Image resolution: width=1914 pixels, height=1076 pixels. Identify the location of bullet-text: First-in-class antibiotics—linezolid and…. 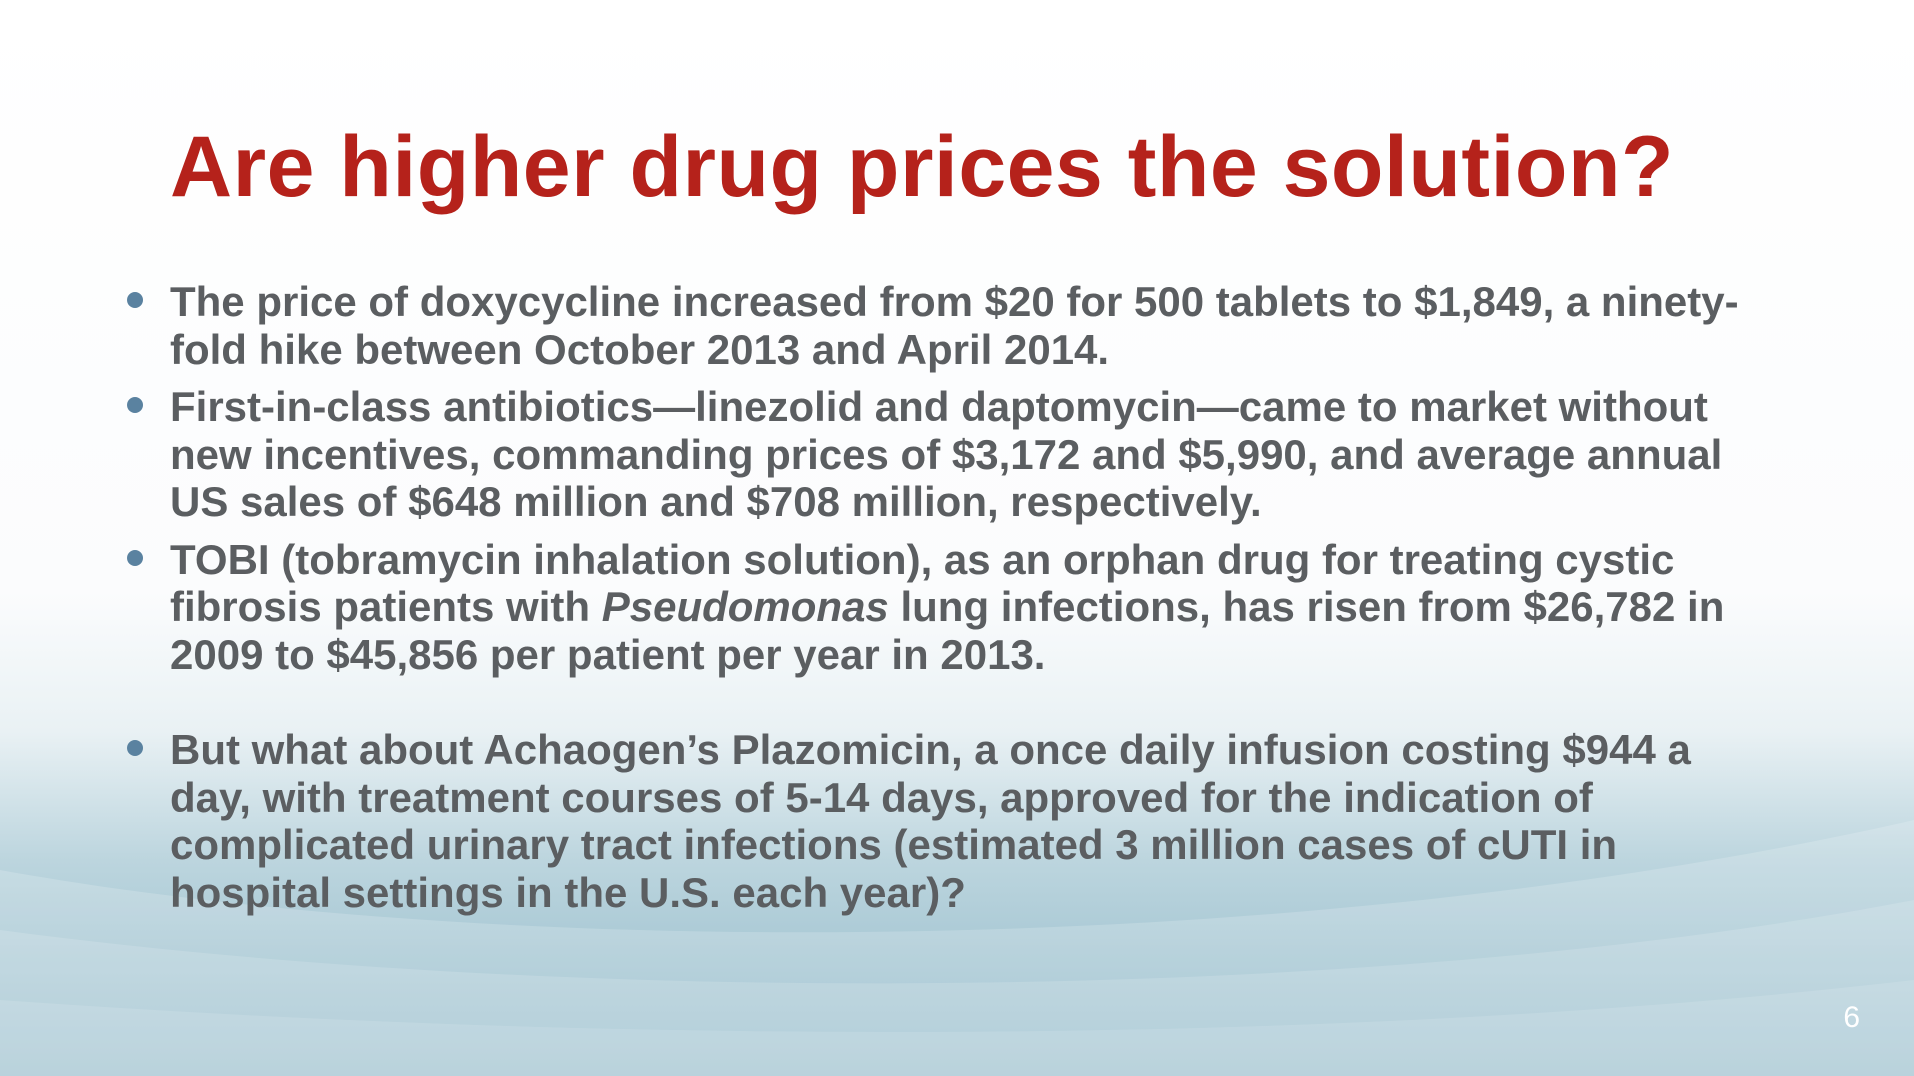
(946, 454).